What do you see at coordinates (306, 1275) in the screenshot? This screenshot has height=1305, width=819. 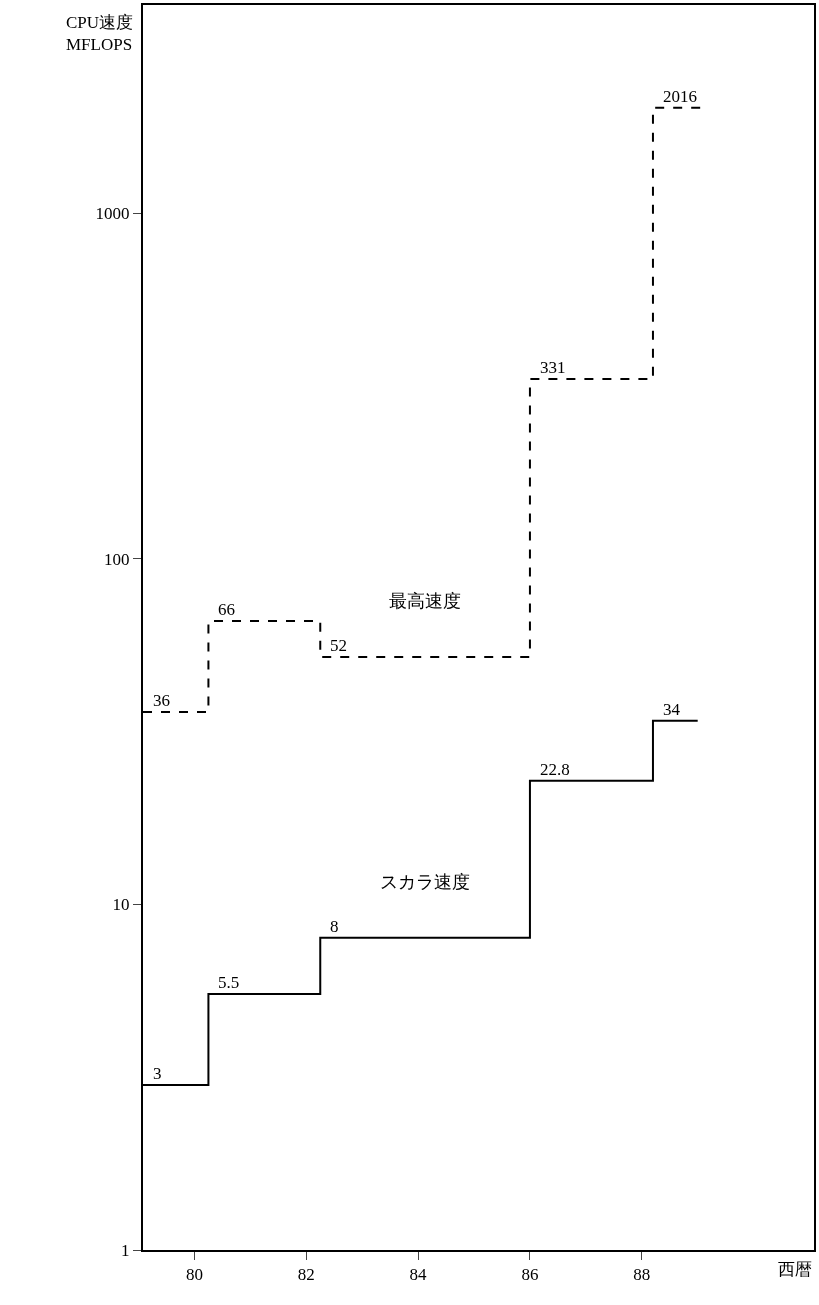 I see `x-tick-label: 82` at bounding box center [306, 1275].